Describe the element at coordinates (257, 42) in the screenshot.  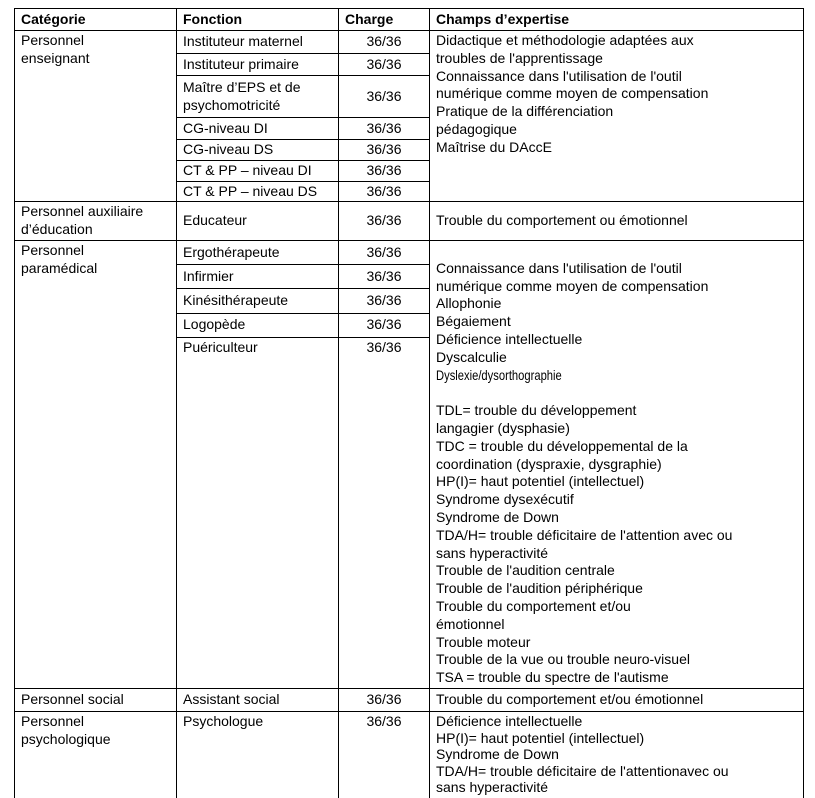
I see `cell-fonction: Instituteur maternel` at that location.